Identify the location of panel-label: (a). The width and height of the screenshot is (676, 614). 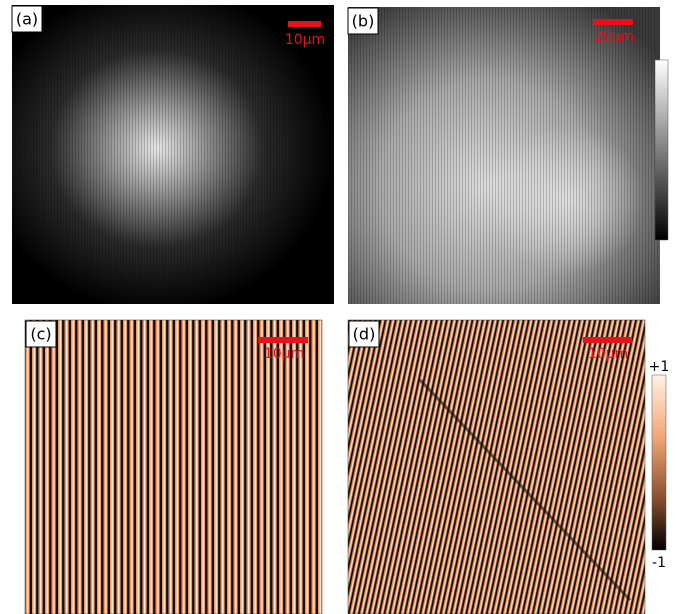
(27, 19).